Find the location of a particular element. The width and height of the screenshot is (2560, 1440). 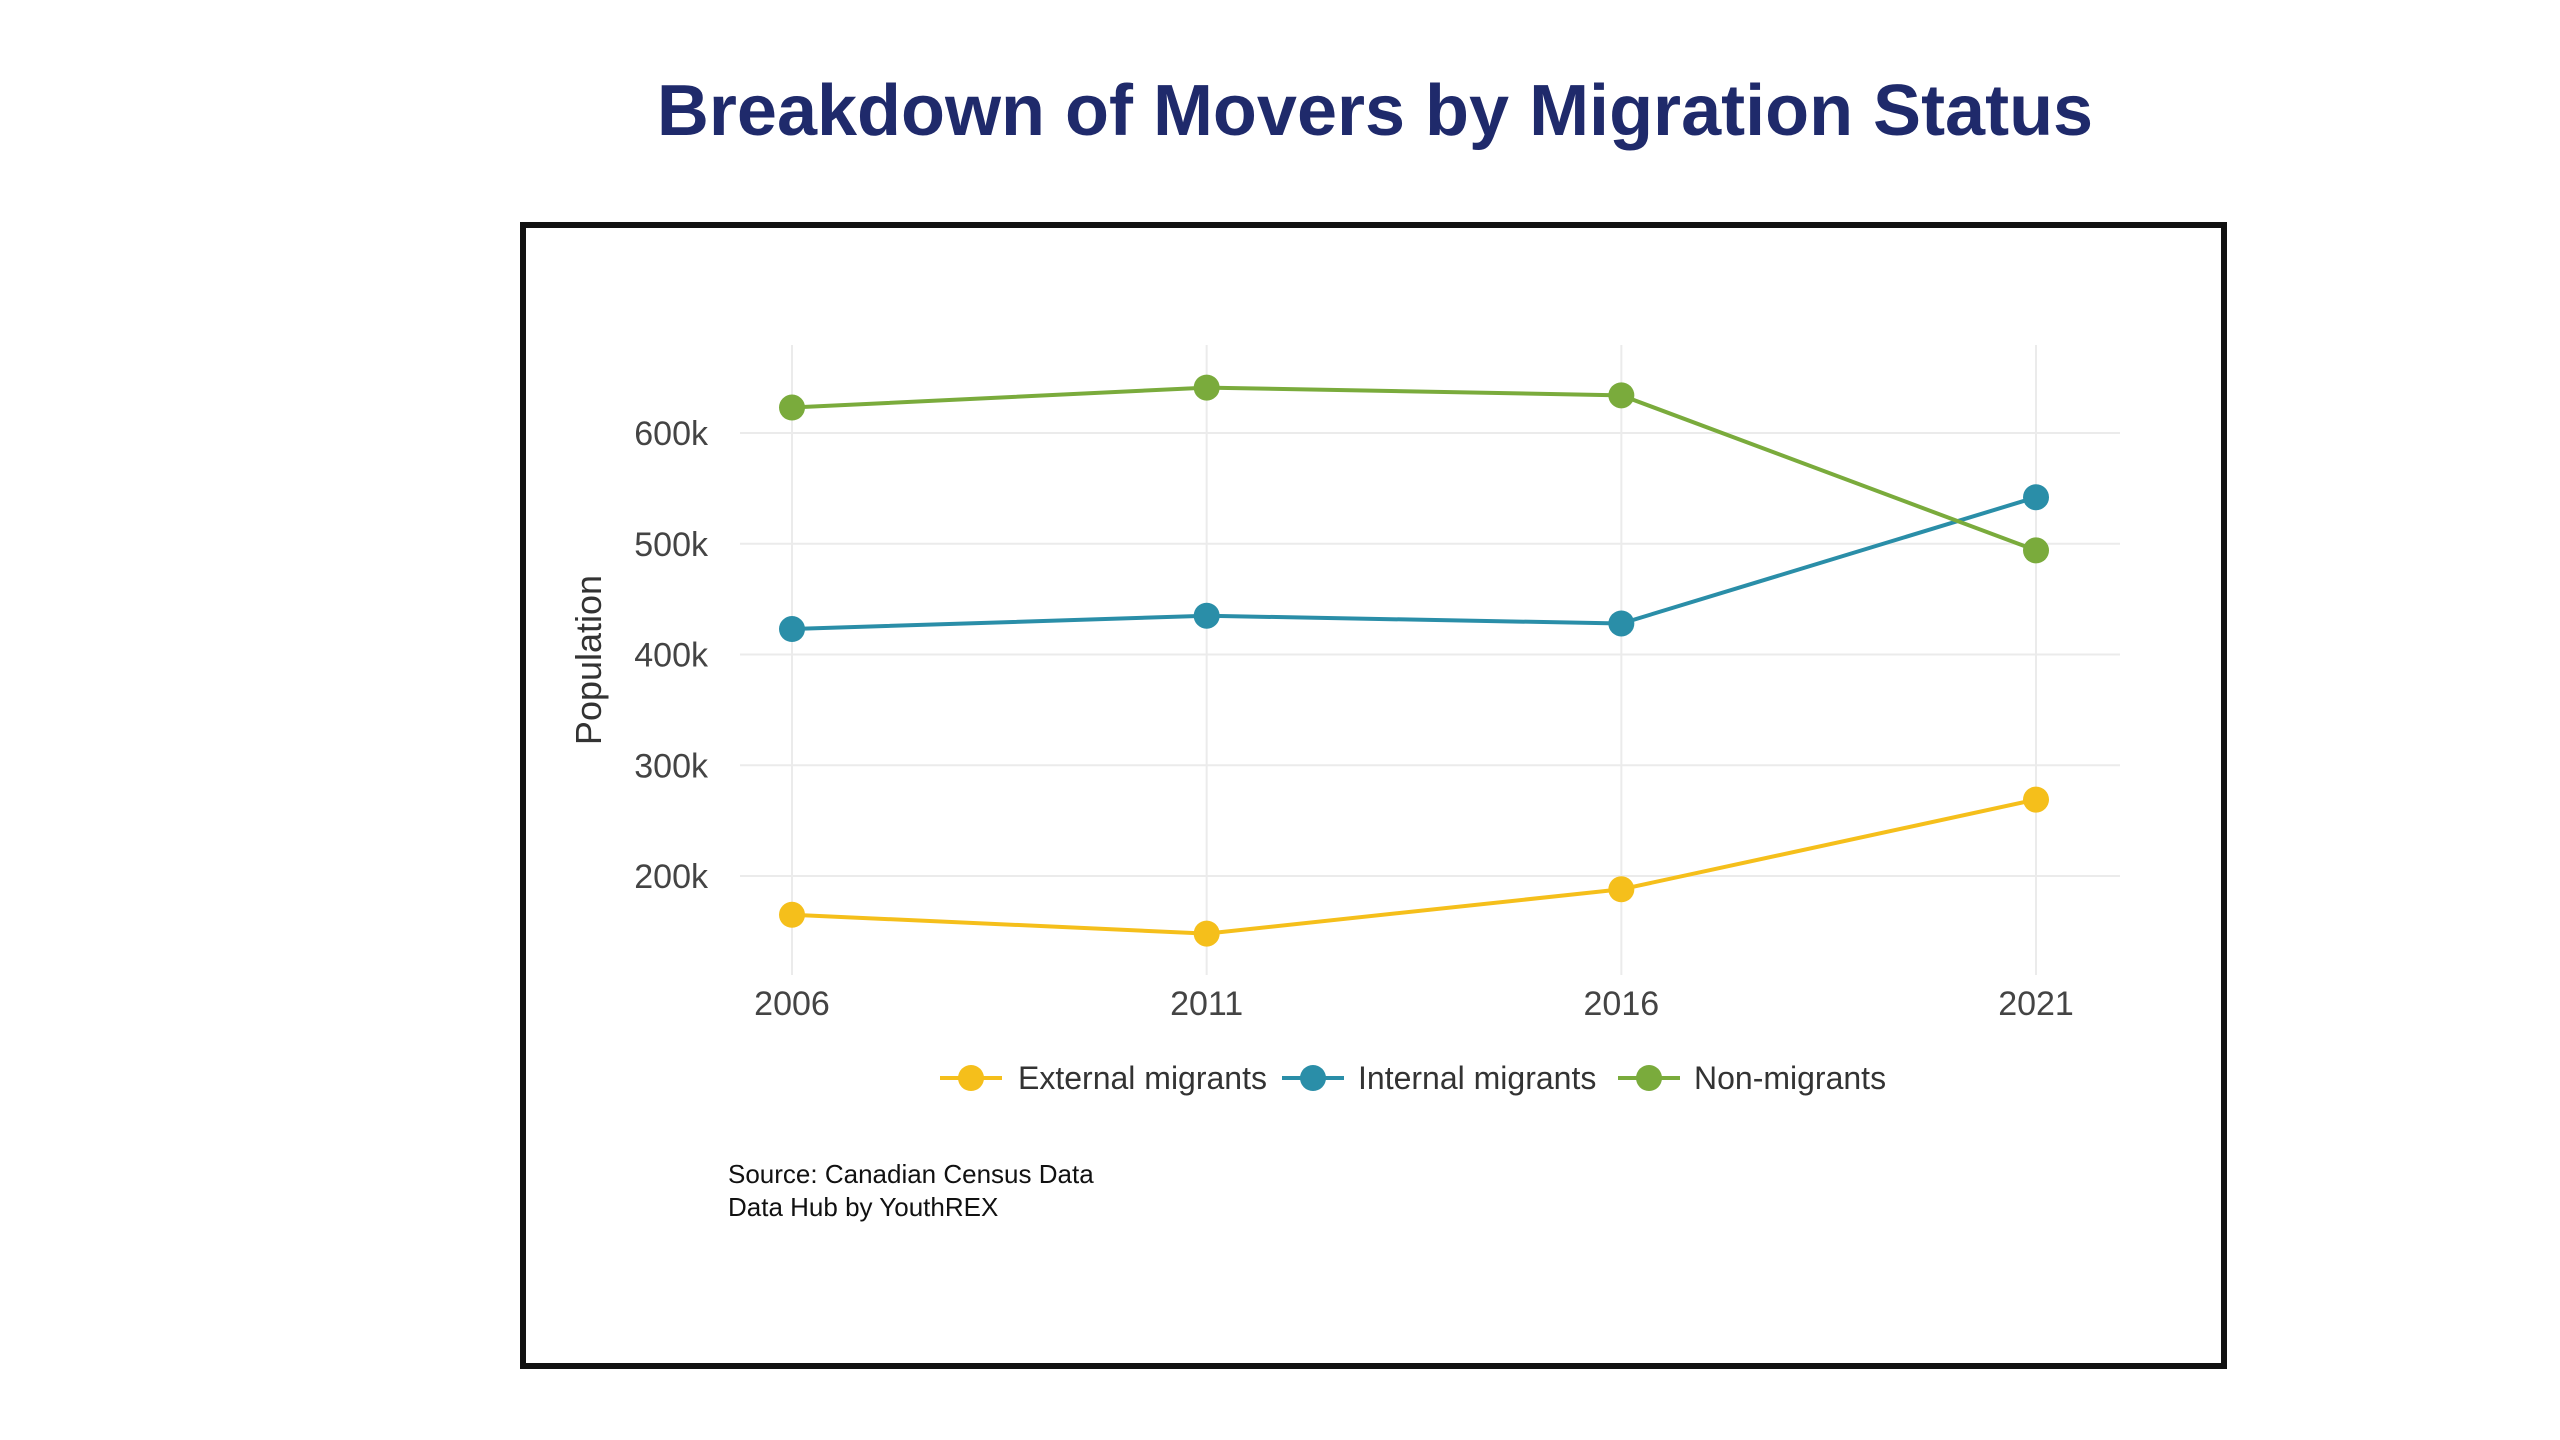

x-tick-label: 2011 is located at coordinates (1206, 1004).